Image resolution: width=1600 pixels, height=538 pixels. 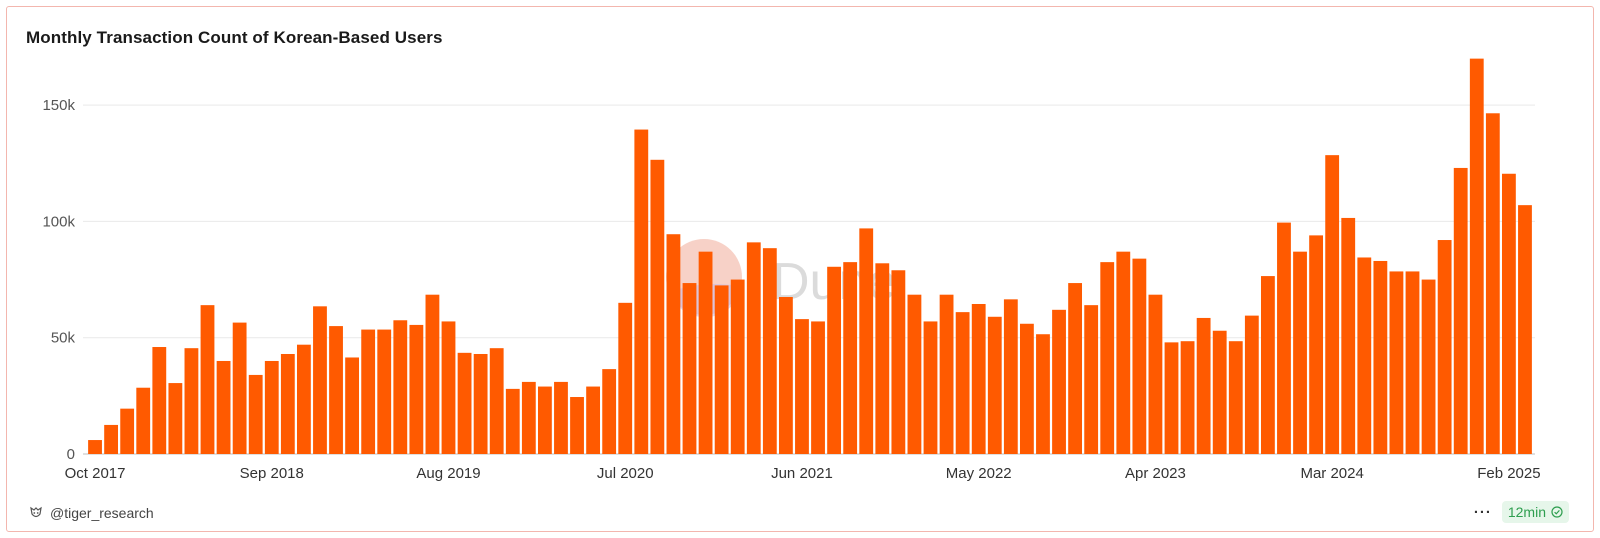 What do you see at coordinates (866, 341) in the screenshot?
I see `bar: Oct 2021: 97000` at bounding box center [866, 341].